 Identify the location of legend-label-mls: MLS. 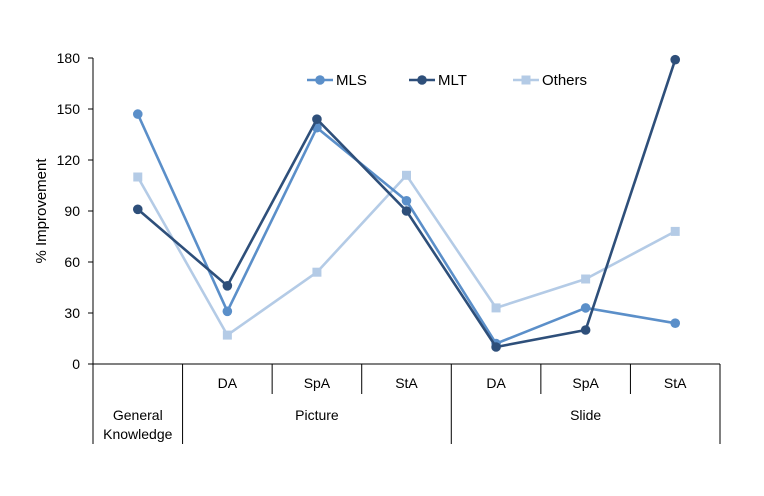
(351, 80).